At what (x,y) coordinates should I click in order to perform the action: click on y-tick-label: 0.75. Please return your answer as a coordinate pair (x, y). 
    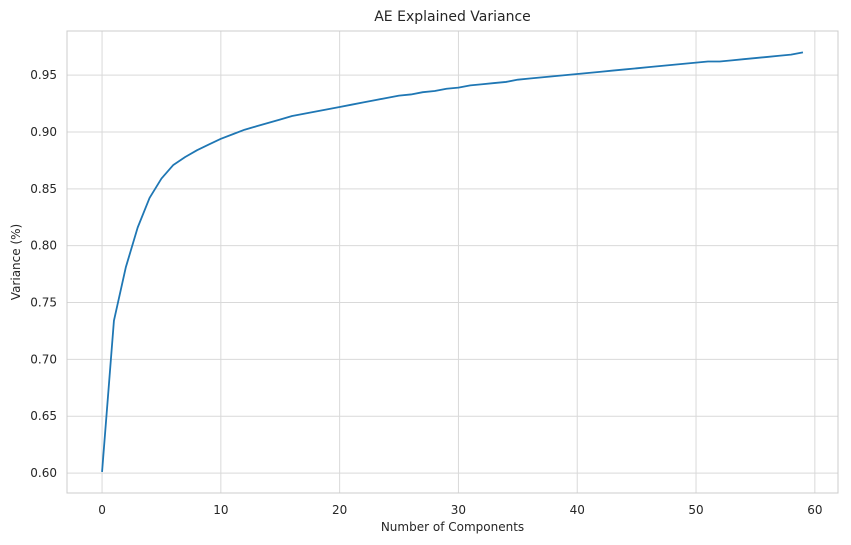
    Looking at the image, I should click on (43, 303).